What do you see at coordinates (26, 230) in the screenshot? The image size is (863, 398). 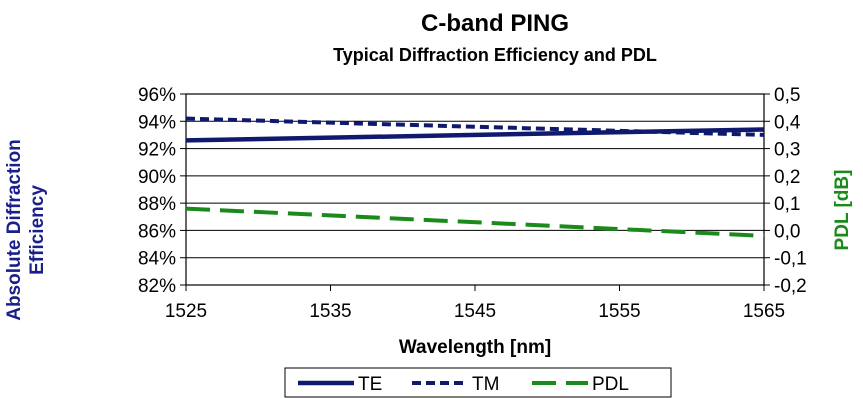 I see `y-axis-label: Absolute Diffraction Efficiency` at bounding box center [26, 230].